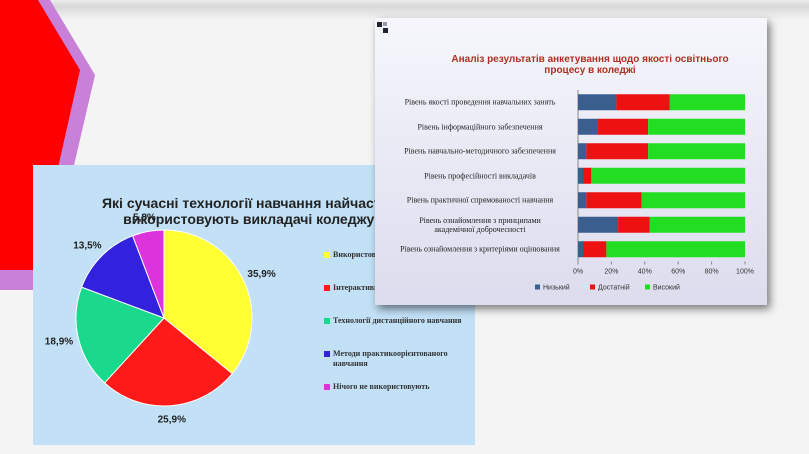  What do you see at coordinates (712, 271) in the screenshot?
I see `x-tick-label: 80%` at bounding box center [712, 271].